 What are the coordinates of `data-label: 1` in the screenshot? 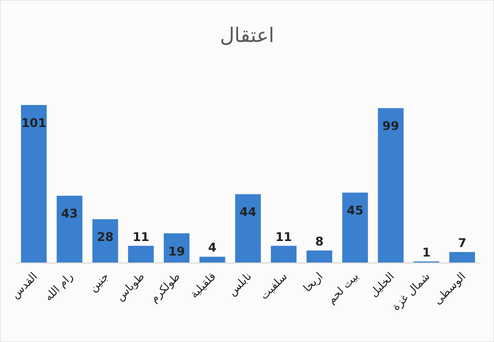 It's located at (426, 252).